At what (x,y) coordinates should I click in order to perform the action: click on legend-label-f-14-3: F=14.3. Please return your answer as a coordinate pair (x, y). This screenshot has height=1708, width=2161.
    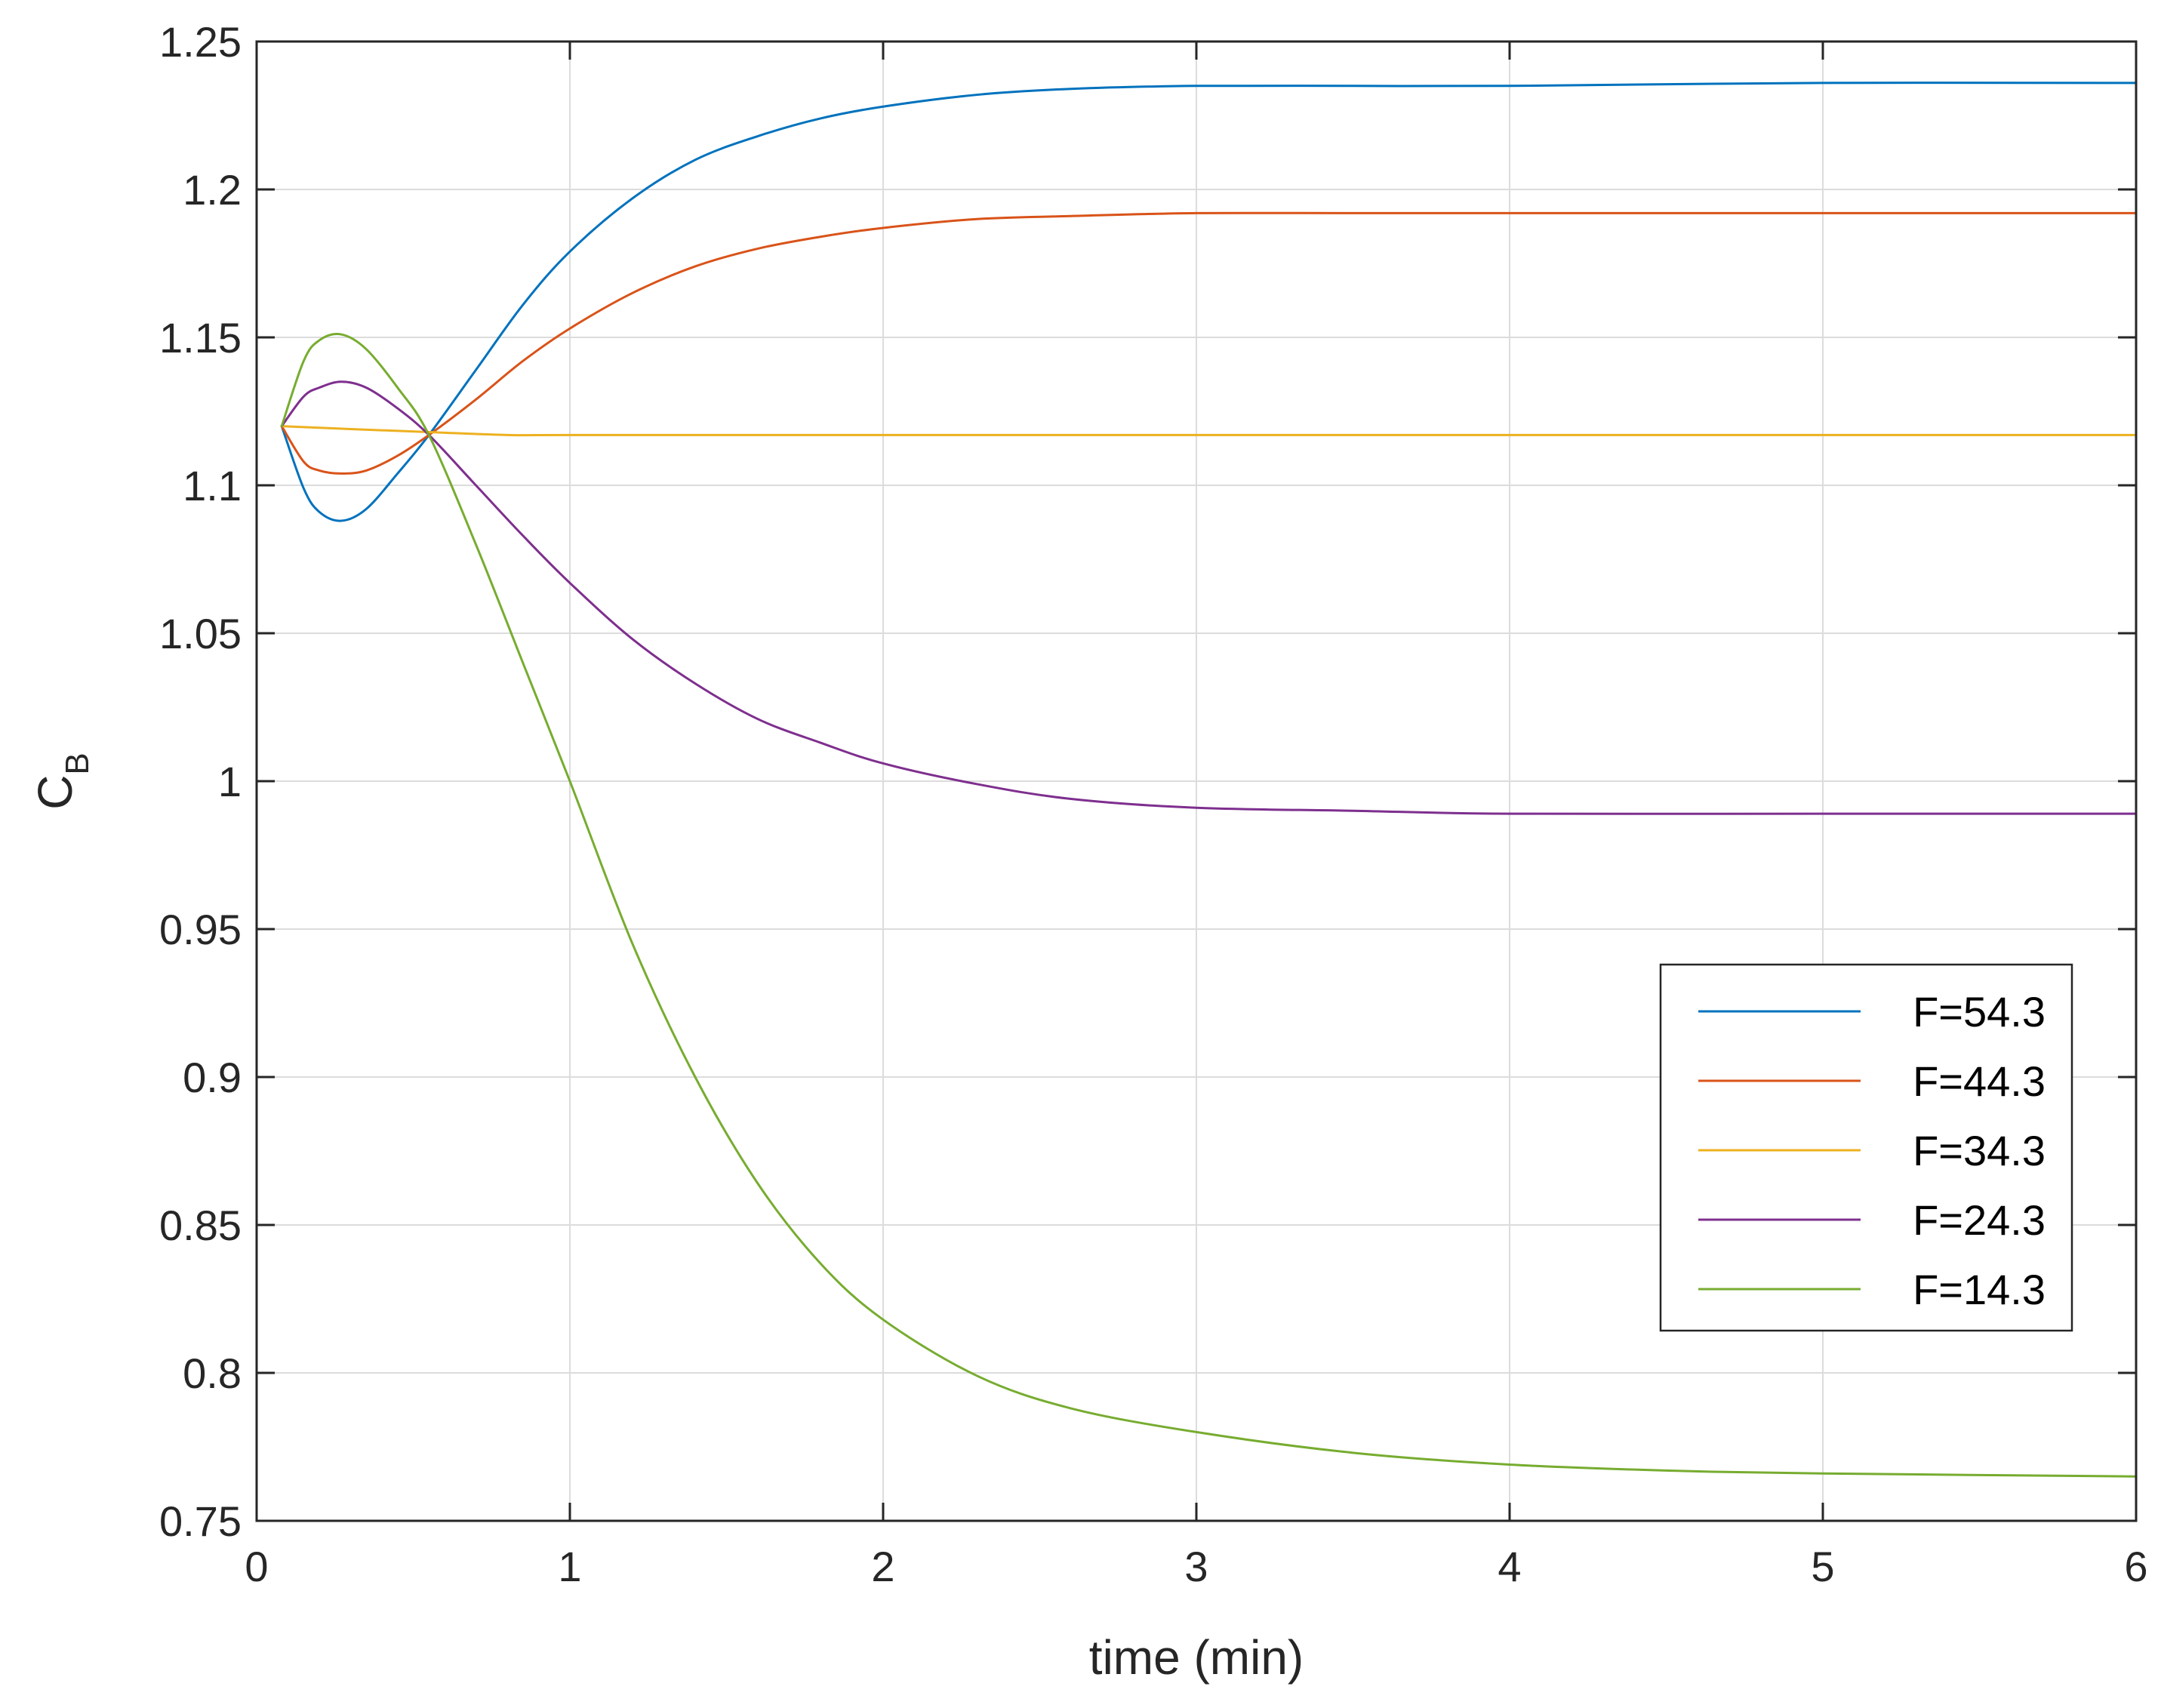
    Looking at the image, I should click on (1980, 1289).